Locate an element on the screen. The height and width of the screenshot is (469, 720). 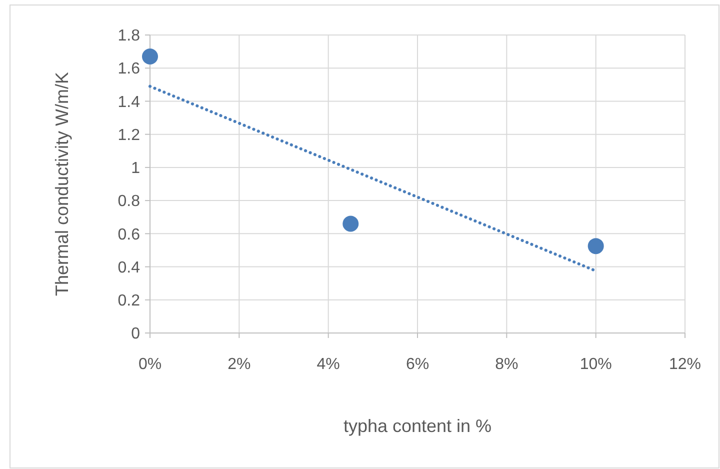
x-tick-label: 12% is located at coordinates (685, 364).